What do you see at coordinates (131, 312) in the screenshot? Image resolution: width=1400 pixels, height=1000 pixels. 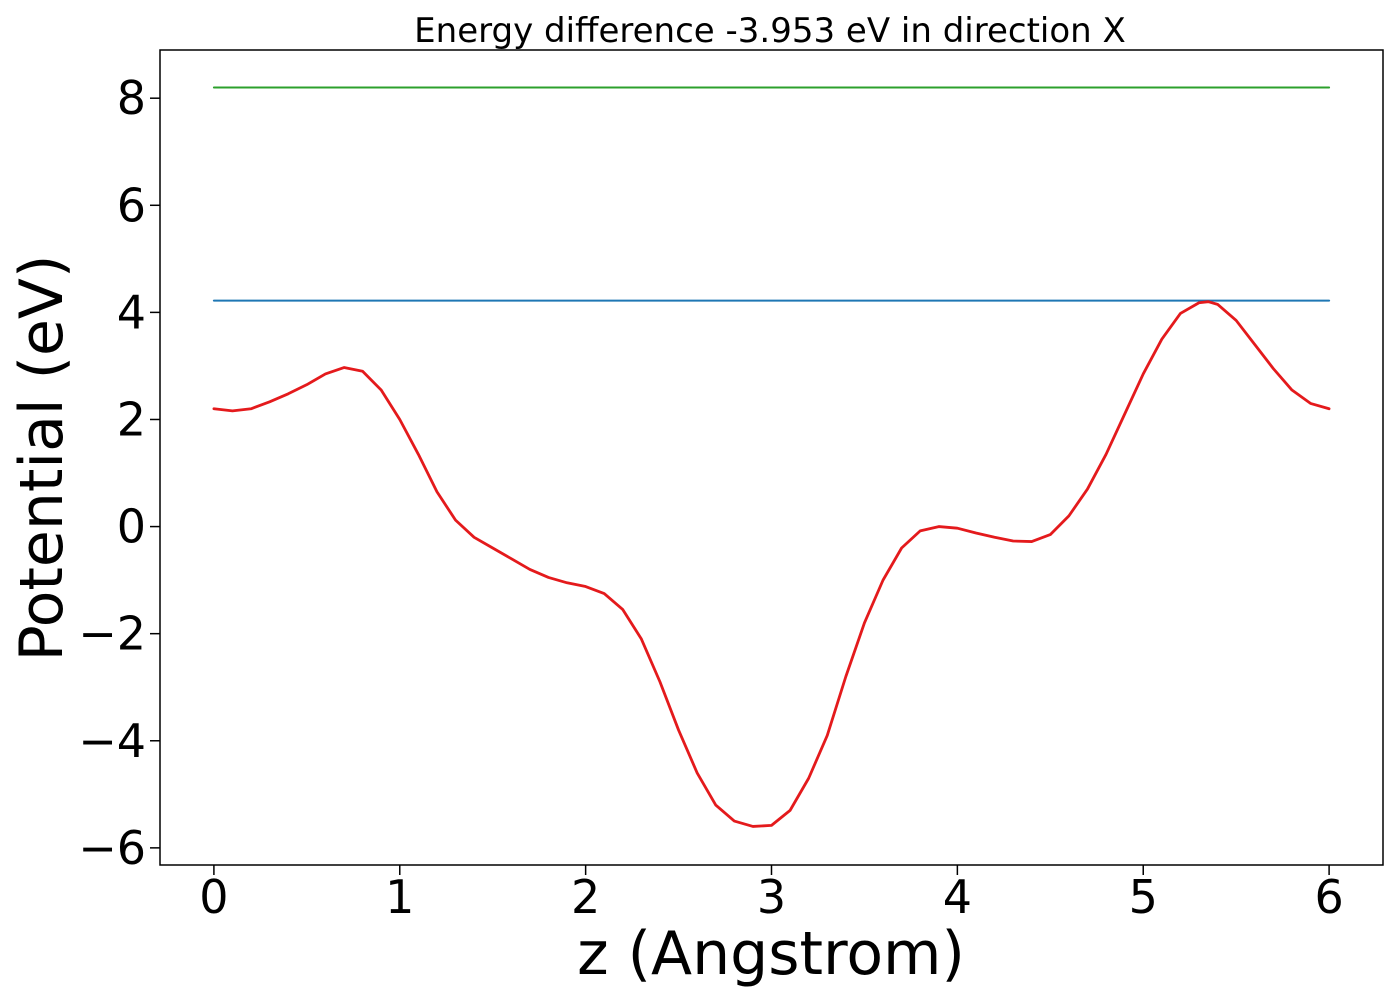 I see `y-tick-label: 4` at bounding box center [131, 312].